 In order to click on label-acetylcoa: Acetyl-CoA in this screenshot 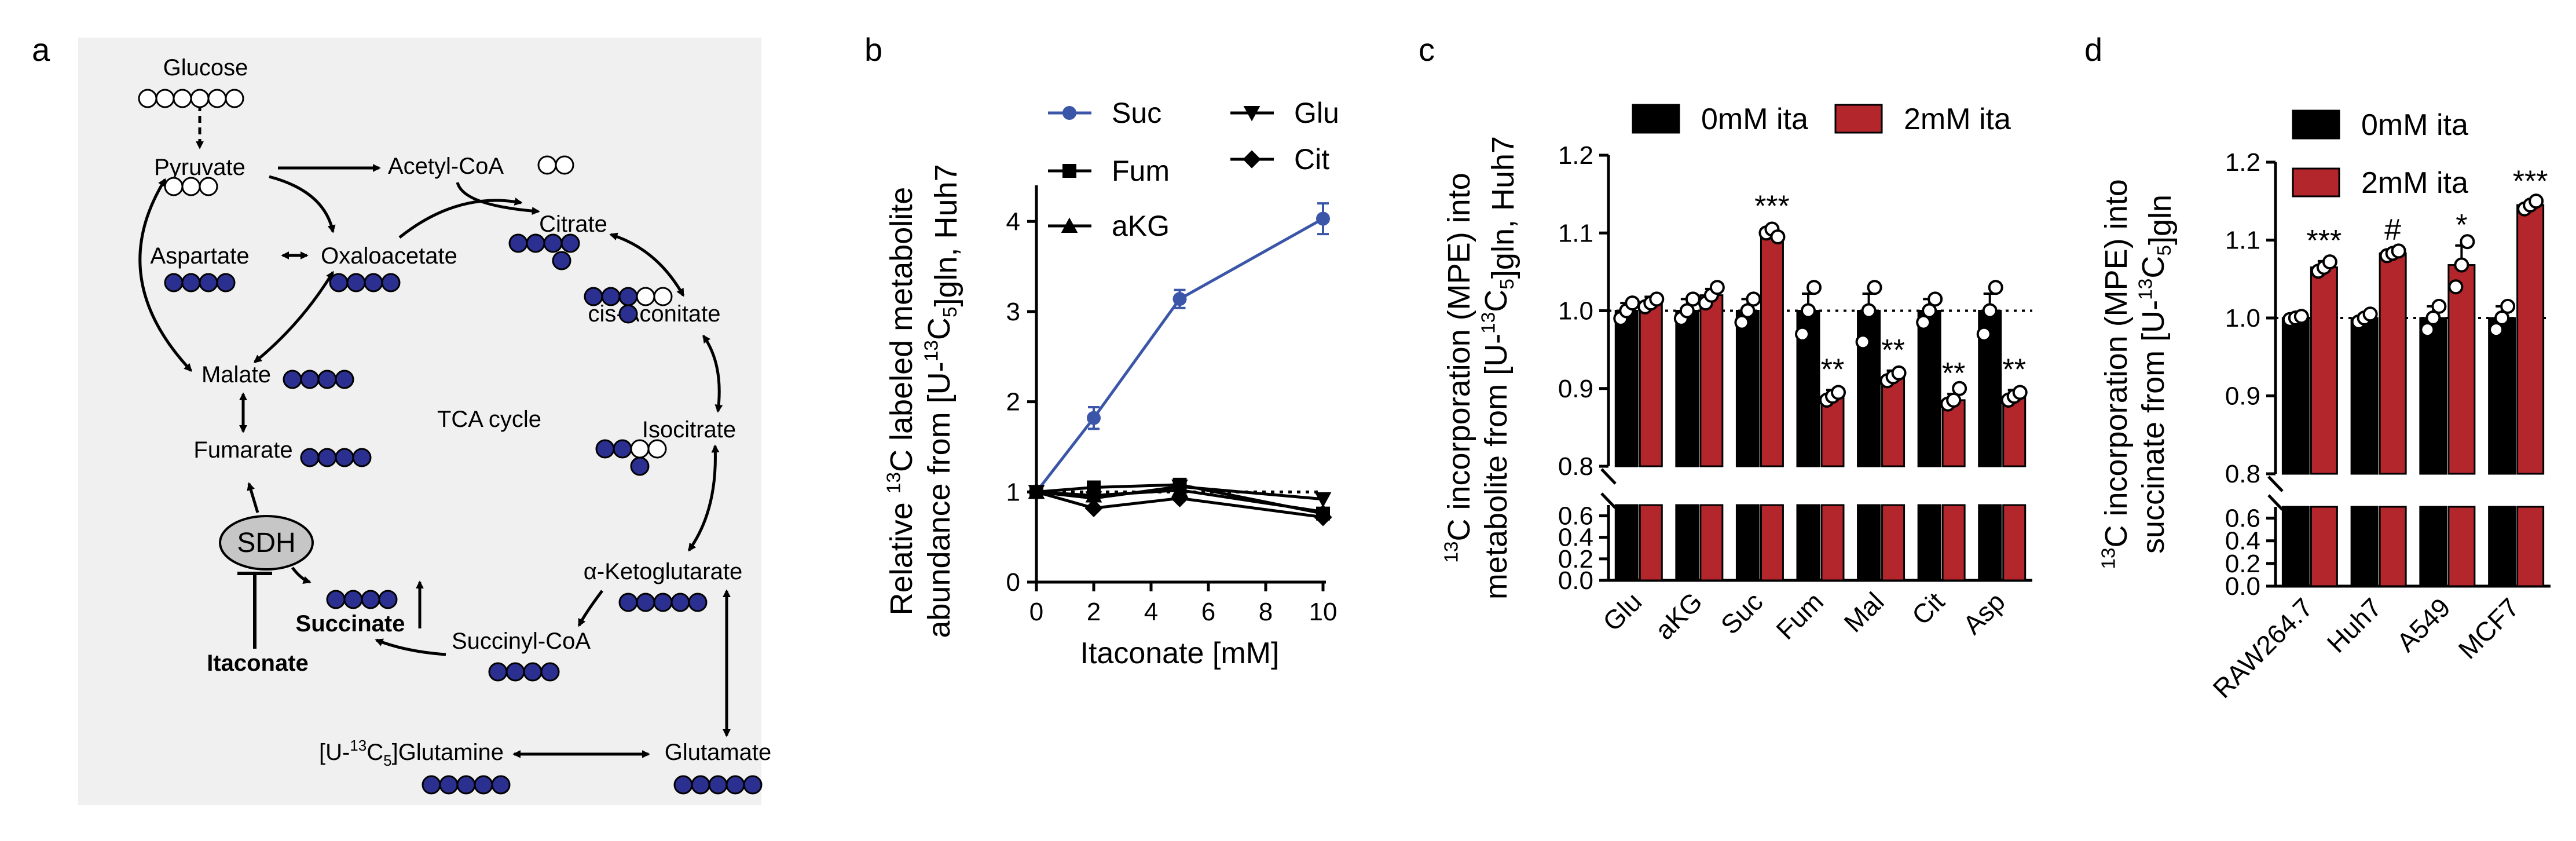, I will do `click(446, 166)`.